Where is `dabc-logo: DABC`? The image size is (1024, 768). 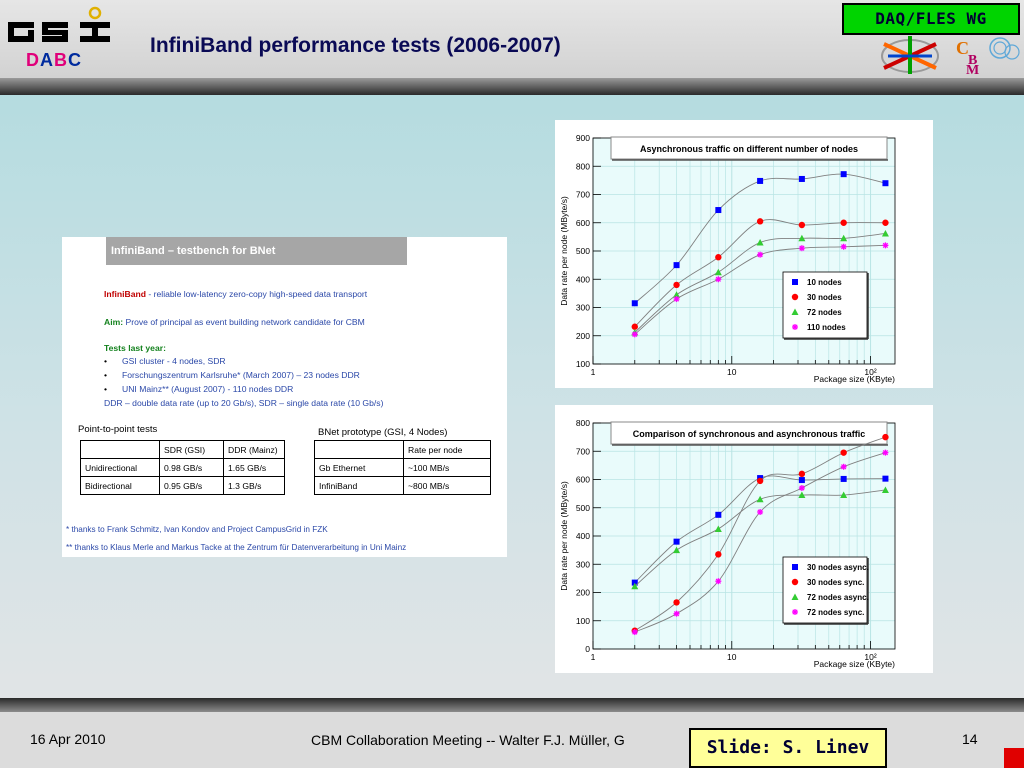 dabc-logo: DABC is located at coordinates (54, 60).